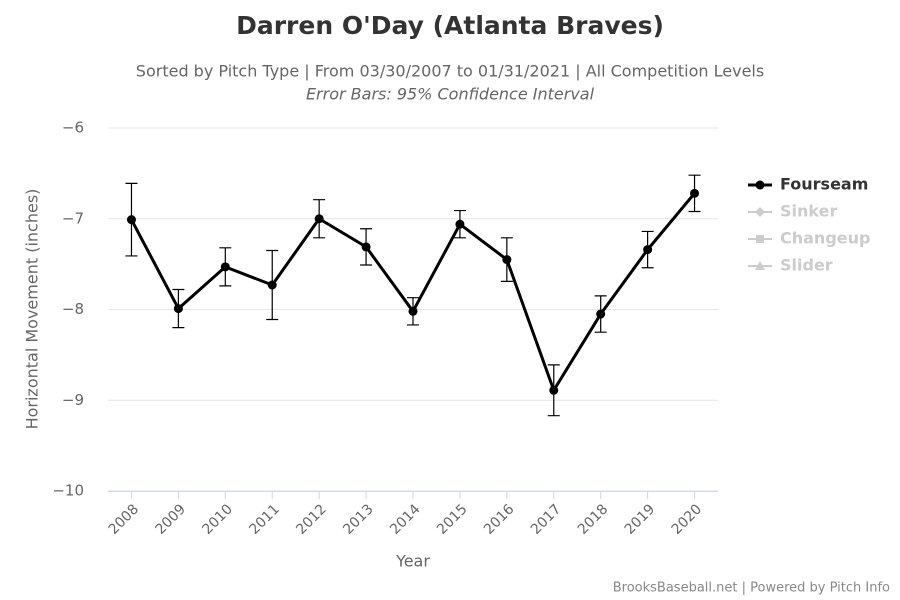  Describe the element at coordinates (68, 491) in the screenshot. I see `y-tick-label: −10` at that location.